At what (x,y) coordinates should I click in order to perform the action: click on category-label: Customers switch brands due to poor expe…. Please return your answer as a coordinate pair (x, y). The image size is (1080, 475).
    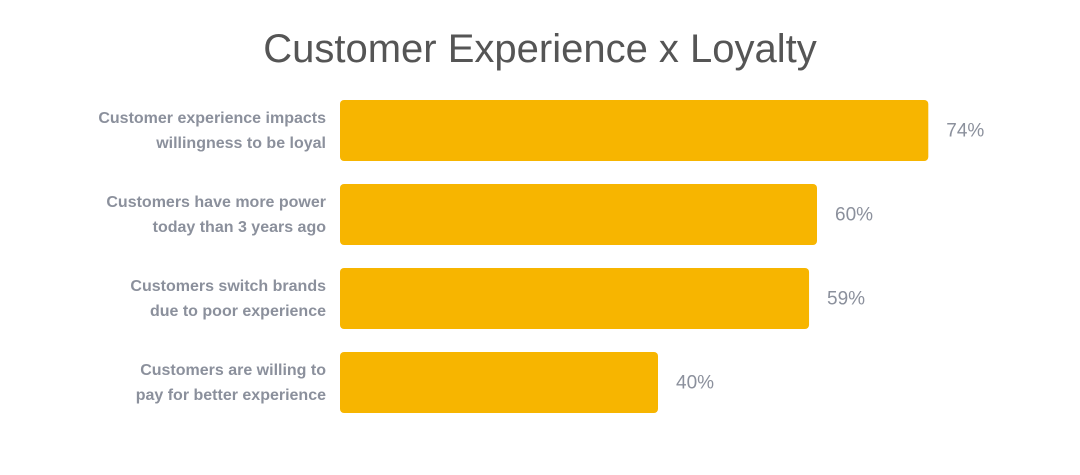
    Looking at the image, I should click on (228, 298).